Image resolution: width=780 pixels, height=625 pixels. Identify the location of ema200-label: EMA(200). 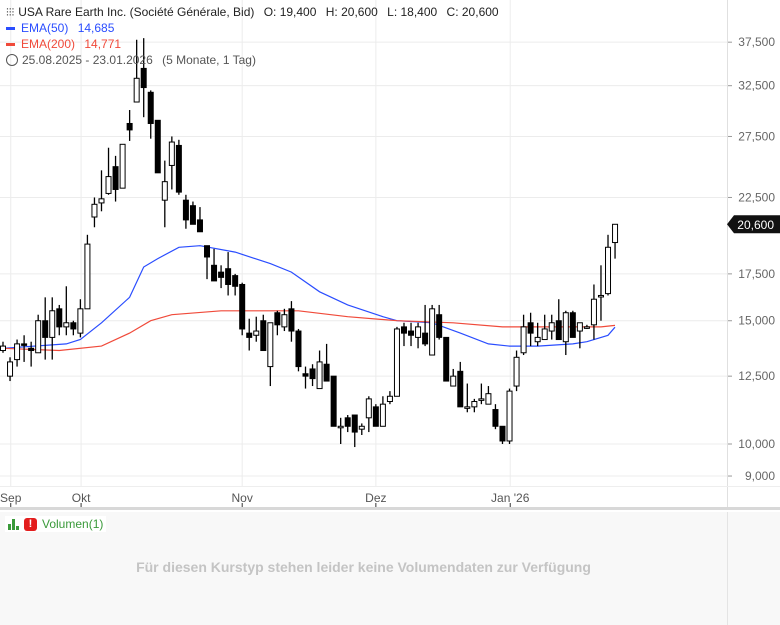
(48, 44).